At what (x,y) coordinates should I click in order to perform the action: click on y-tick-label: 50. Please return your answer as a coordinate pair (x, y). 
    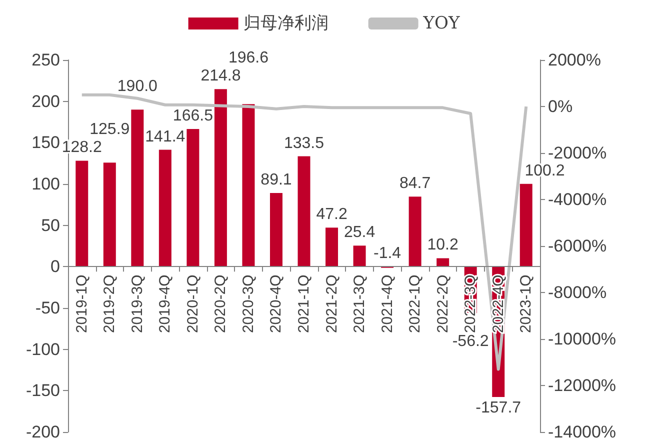
    Looking at the image, I should click on (50, 225).